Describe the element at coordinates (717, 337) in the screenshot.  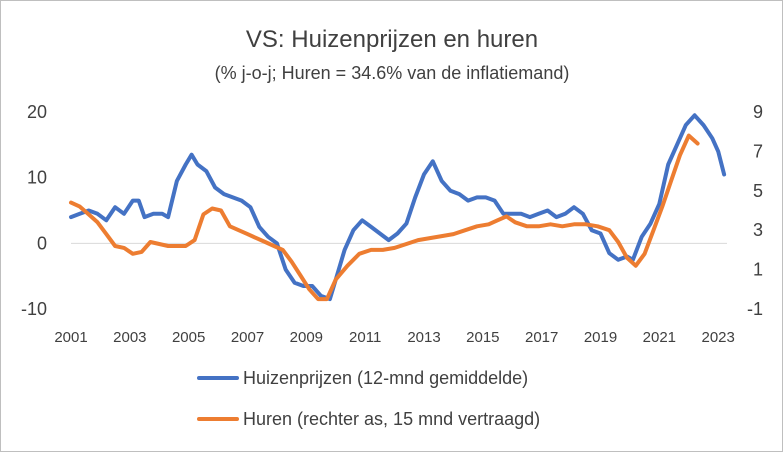
I see `x-tick-label: 2023` at that location.